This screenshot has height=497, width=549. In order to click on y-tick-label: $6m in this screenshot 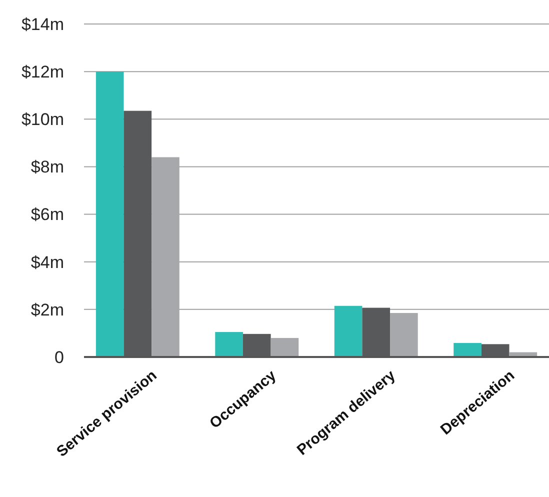, I will do `click(47, 214)`.